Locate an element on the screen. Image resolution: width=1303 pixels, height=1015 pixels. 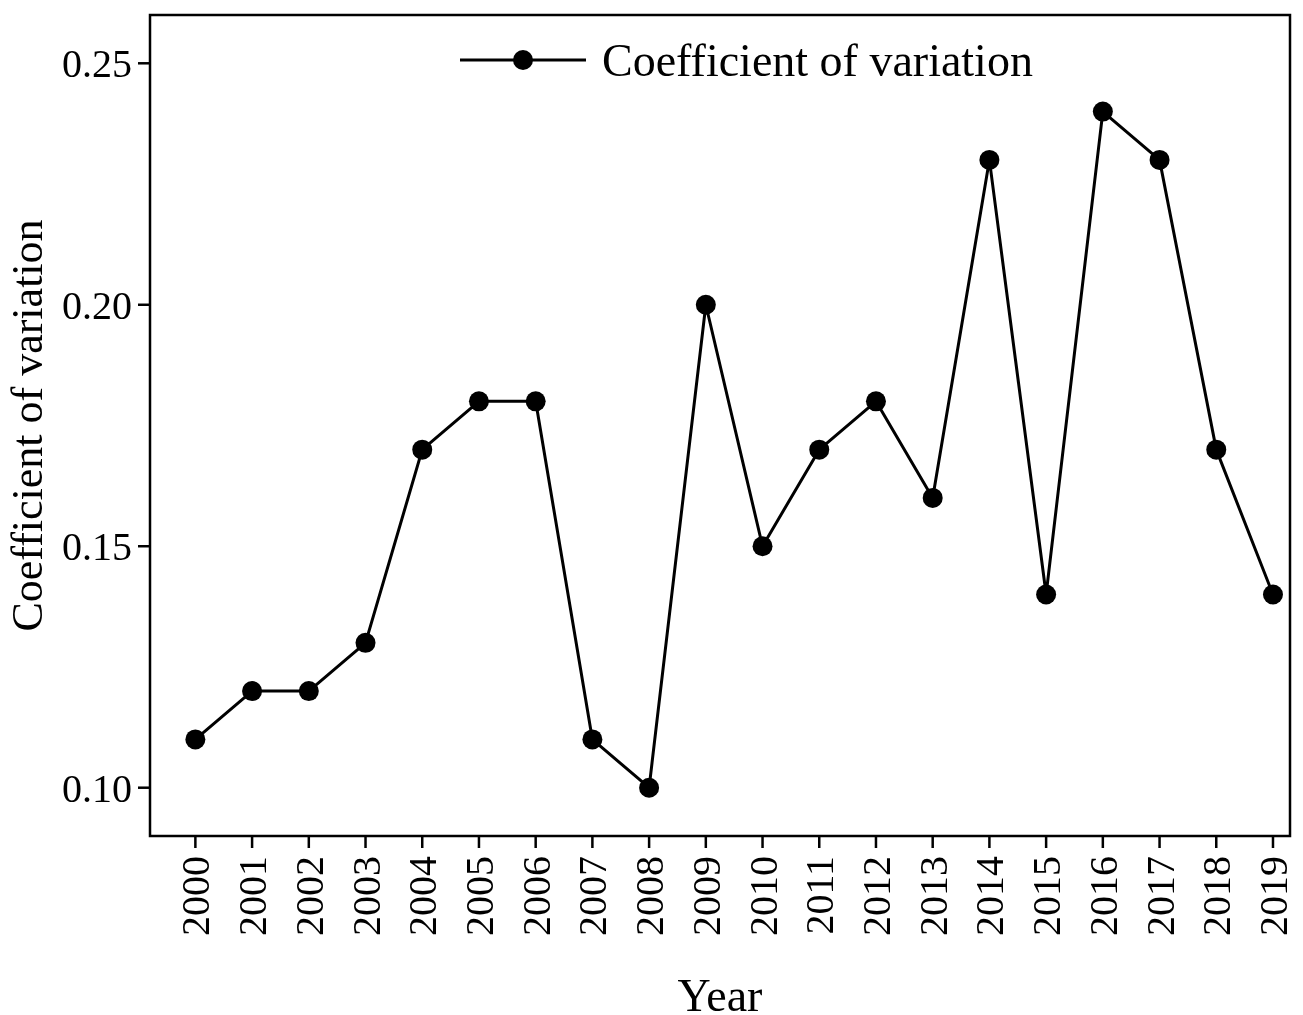
legend-label: Coefficient of variation is located at coordinates (817, 61).